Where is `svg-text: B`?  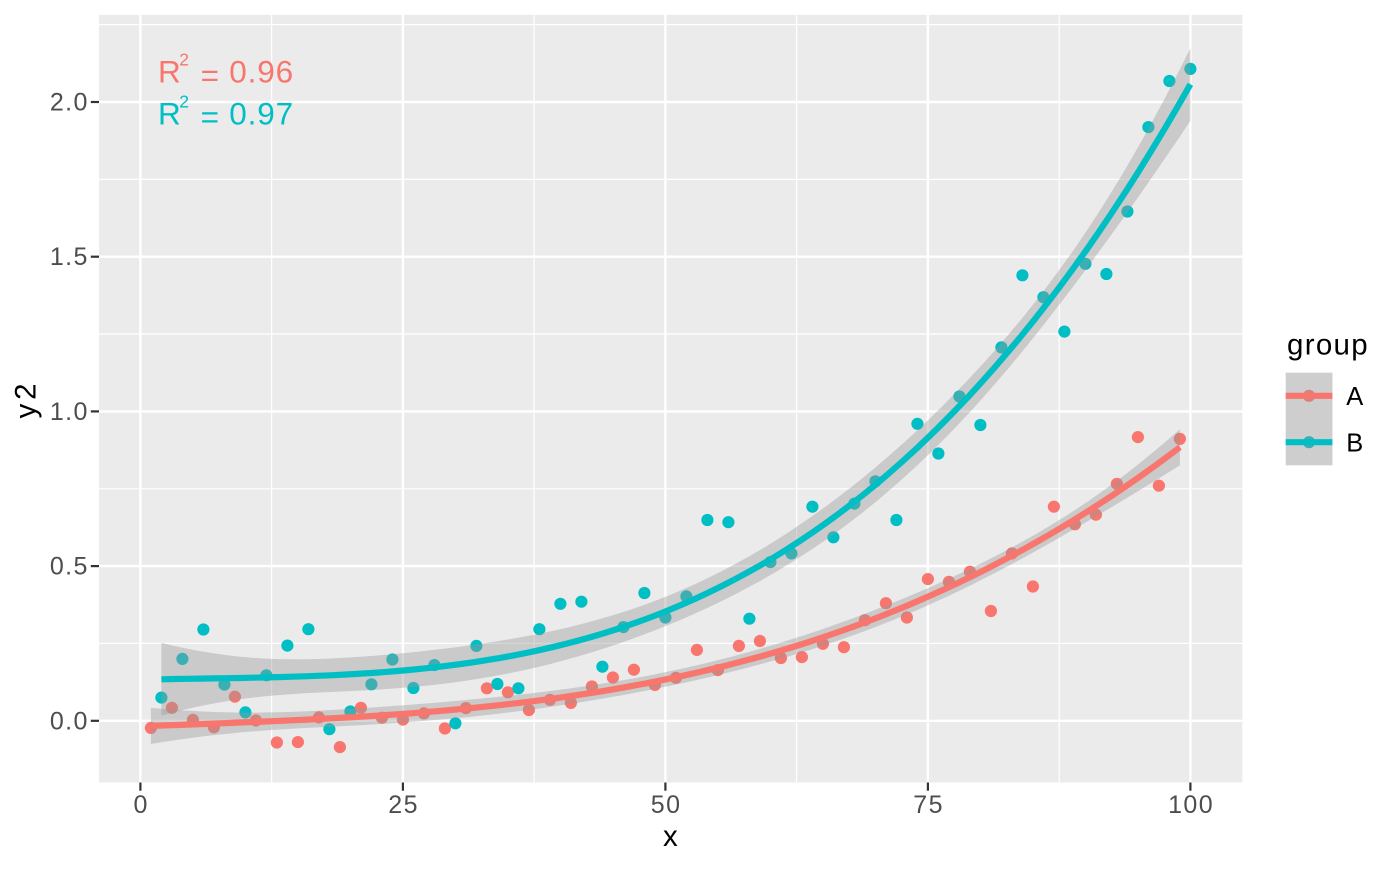
svg-text: B is located at coordinates (1354, 444).